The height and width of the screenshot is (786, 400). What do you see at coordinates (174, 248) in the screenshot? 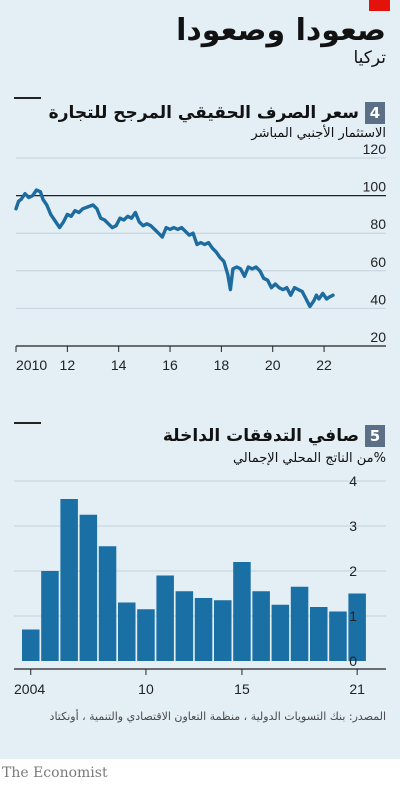
I see `exchange-rate-line` at bounding box center [174, 248].